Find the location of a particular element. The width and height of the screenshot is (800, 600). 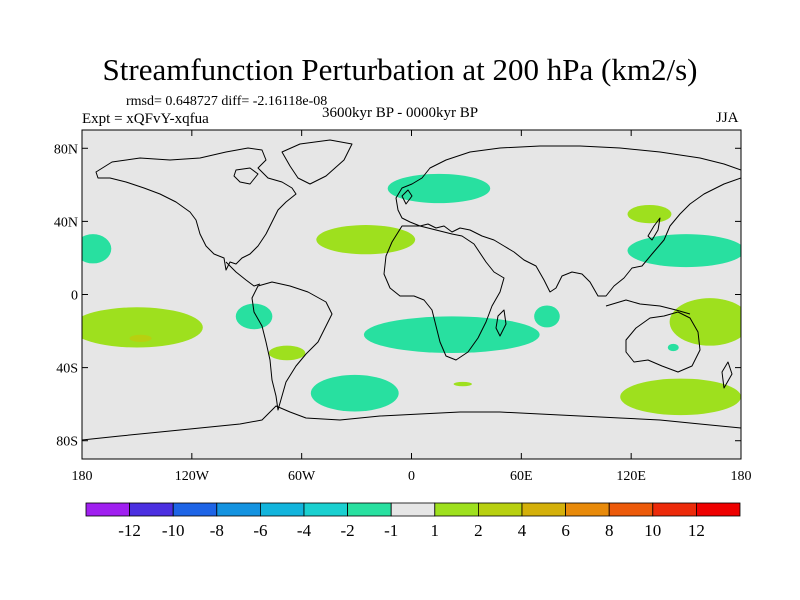

coast-central-america is located at coordinates (243, 274).